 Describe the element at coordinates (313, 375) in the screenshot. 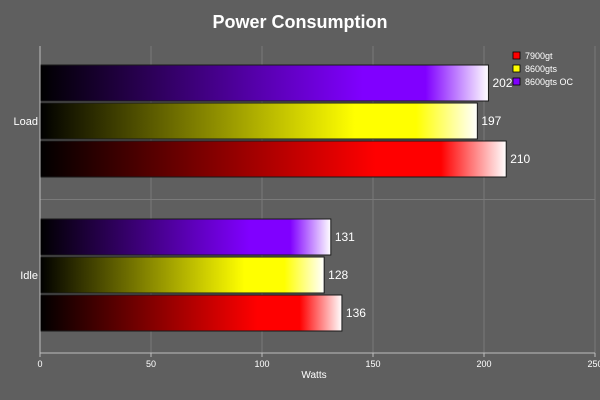

I see `x-axis-title: Watts` at that location.